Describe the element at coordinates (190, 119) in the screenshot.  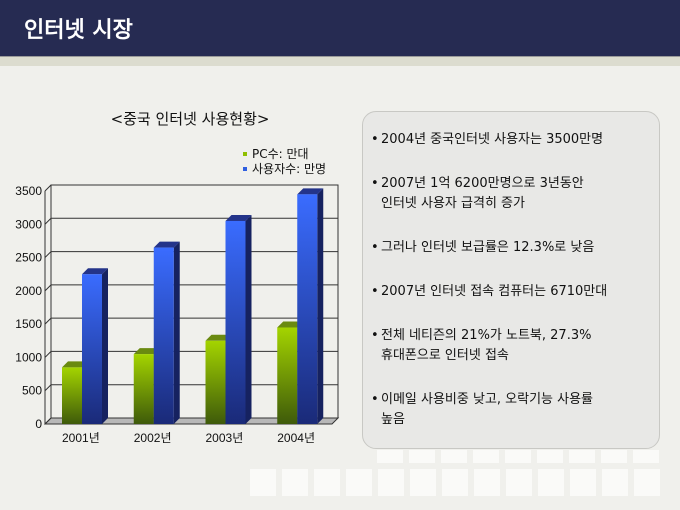
I see `chart-title: <중국 인터넷 사용현황>` at that location.